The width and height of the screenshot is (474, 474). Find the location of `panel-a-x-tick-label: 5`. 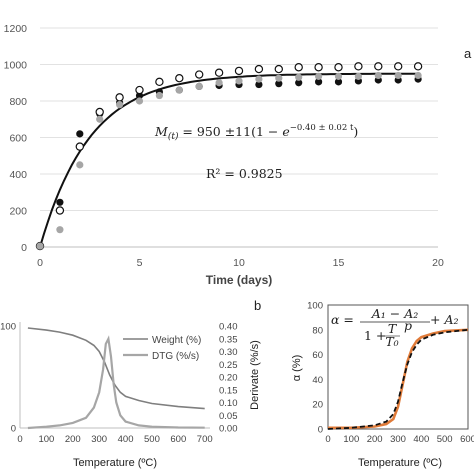

panel-a-x-tick-label: 5 is located at coordinates (140, 263).